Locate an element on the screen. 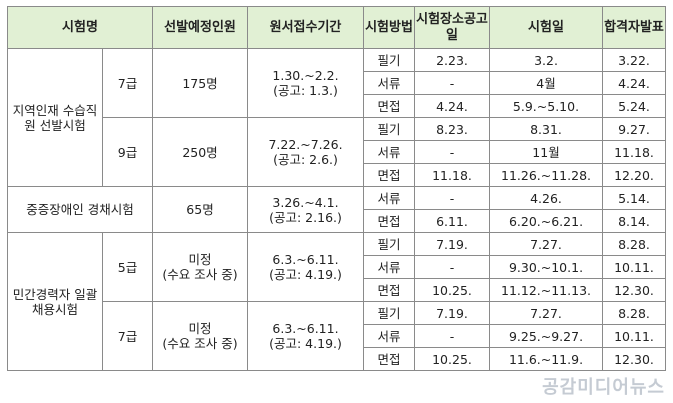  period-cell: 7.22.~7.26. (공고: 2.6.) is located at coordinates (305, 152).